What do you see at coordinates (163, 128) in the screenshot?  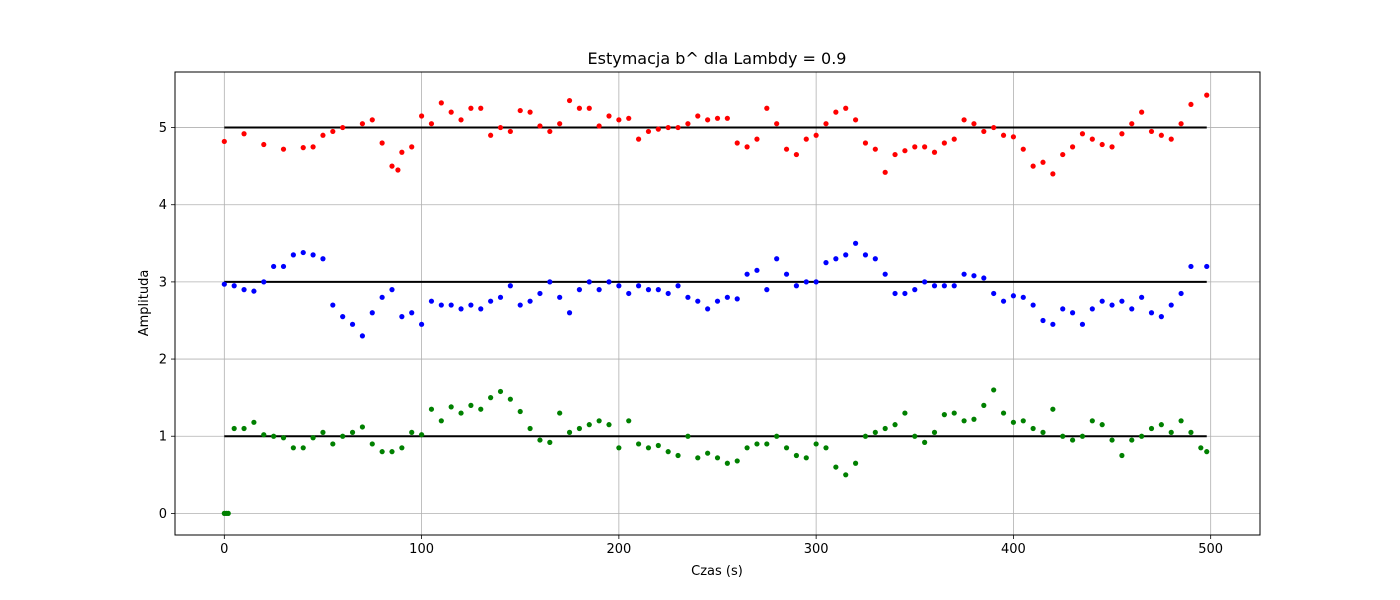 I see `y-tick-label: 5` at bounding box center [163, 128].